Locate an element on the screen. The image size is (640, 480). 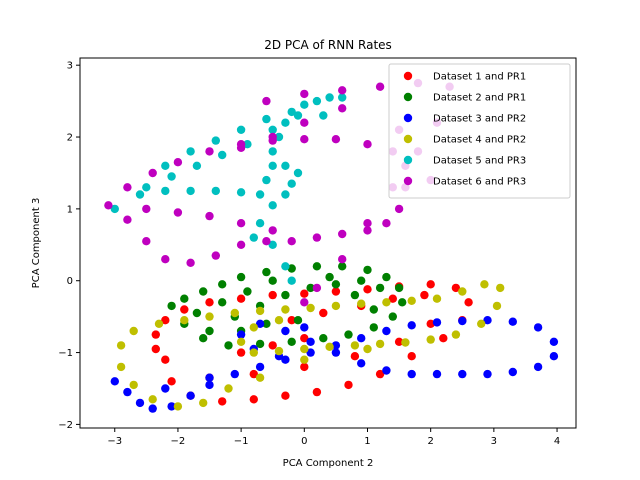
legend-label: Dataset 6 and PR3 is located at coordinates (479, 182).